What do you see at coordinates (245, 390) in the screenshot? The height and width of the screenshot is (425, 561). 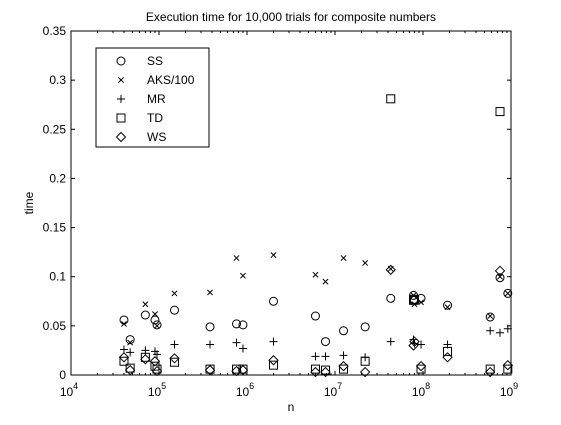 I see `x-tick-label: 10⁶` at bounding box center [245, 390].